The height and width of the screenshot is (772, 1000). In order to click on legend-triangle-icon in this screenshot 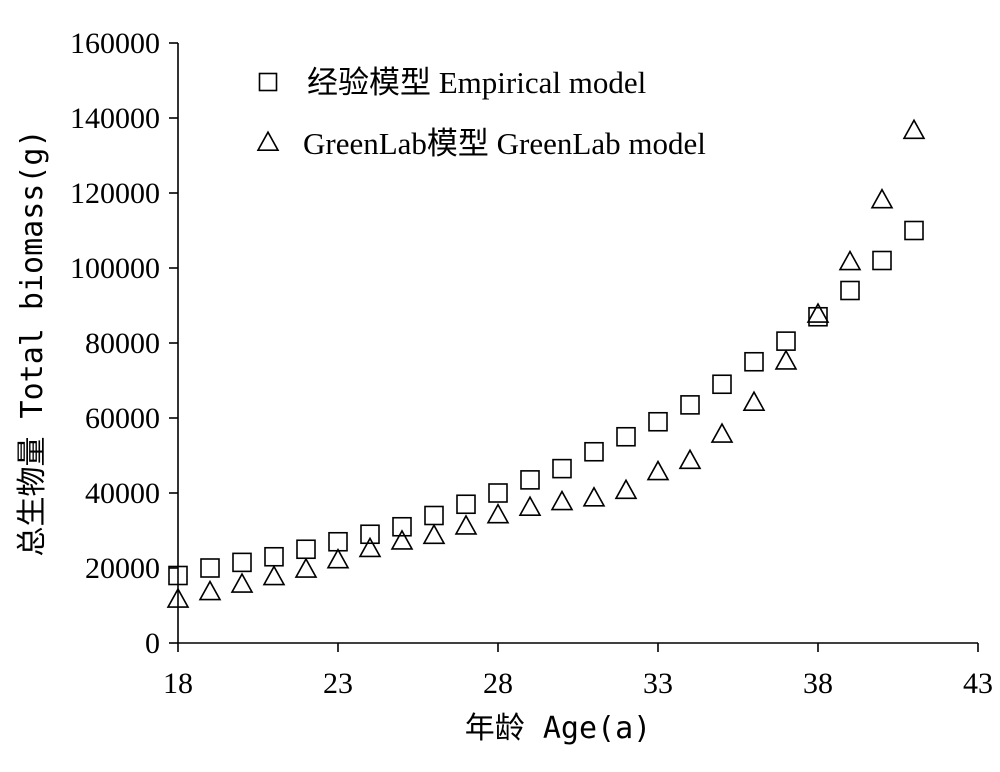, I will do `click(268, 140)`.